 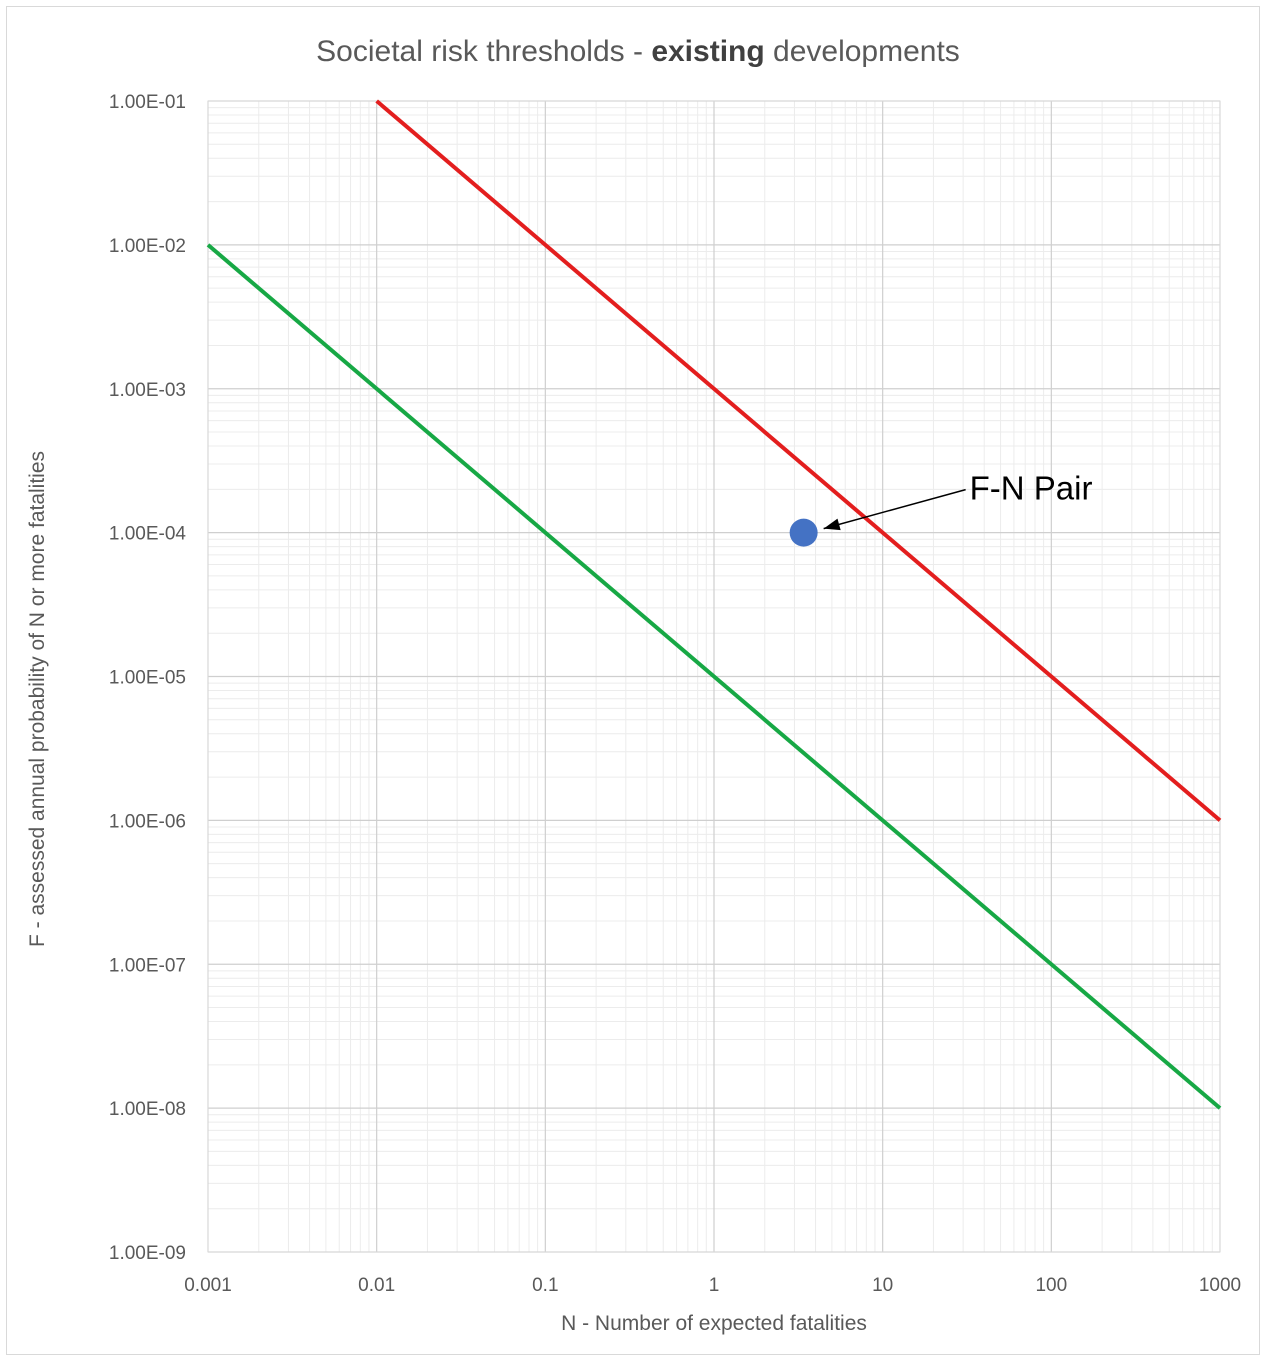 What do you see at coordinates (545, 1285) in the screenshot?
I see `x-tick-label: 0.1` at bounding box center [545, 1285].